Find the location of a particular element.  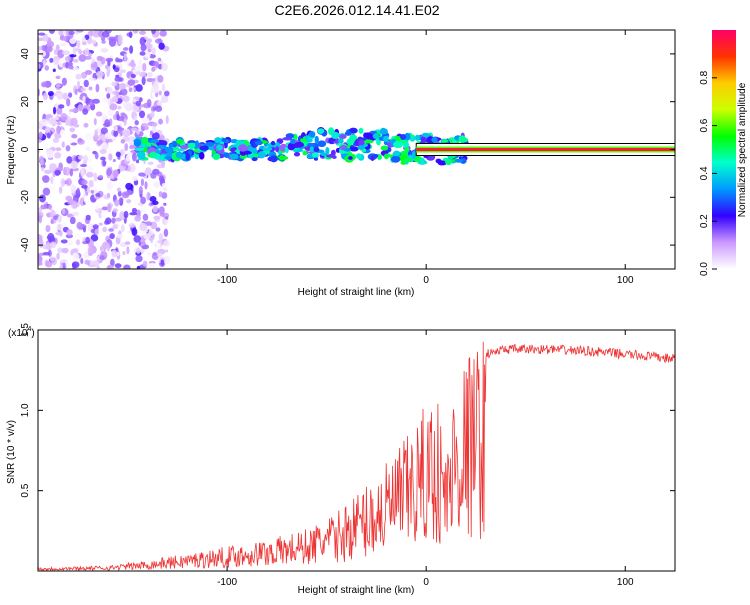

colorbar-tick-label: 0.6 is located at coordinates (704, 125).